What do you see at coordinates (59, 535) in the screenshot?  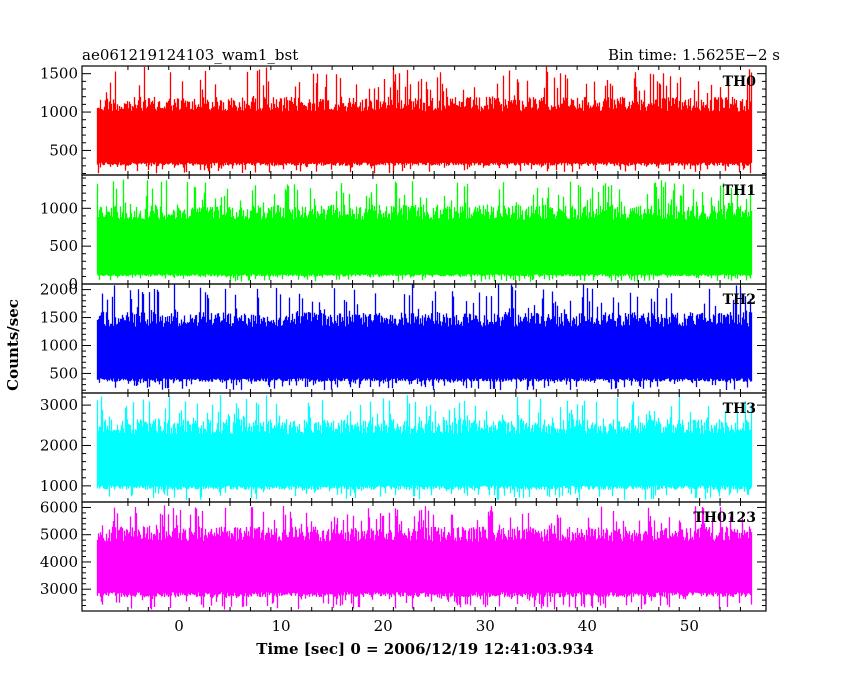 I see `y-tick-label: 5000` at bounding box center [59, 535].